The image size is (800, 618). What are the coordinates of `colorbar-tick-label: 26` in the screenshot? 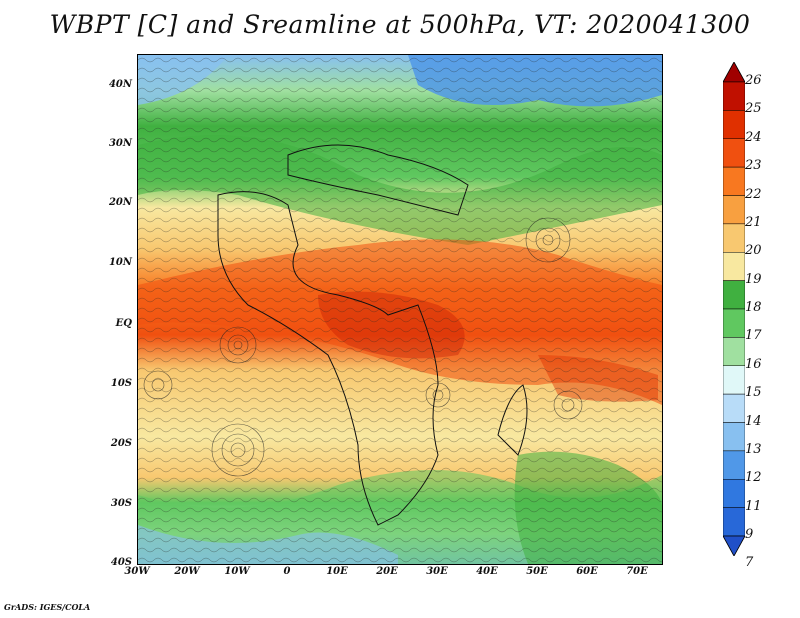 It's located at (753, 80).